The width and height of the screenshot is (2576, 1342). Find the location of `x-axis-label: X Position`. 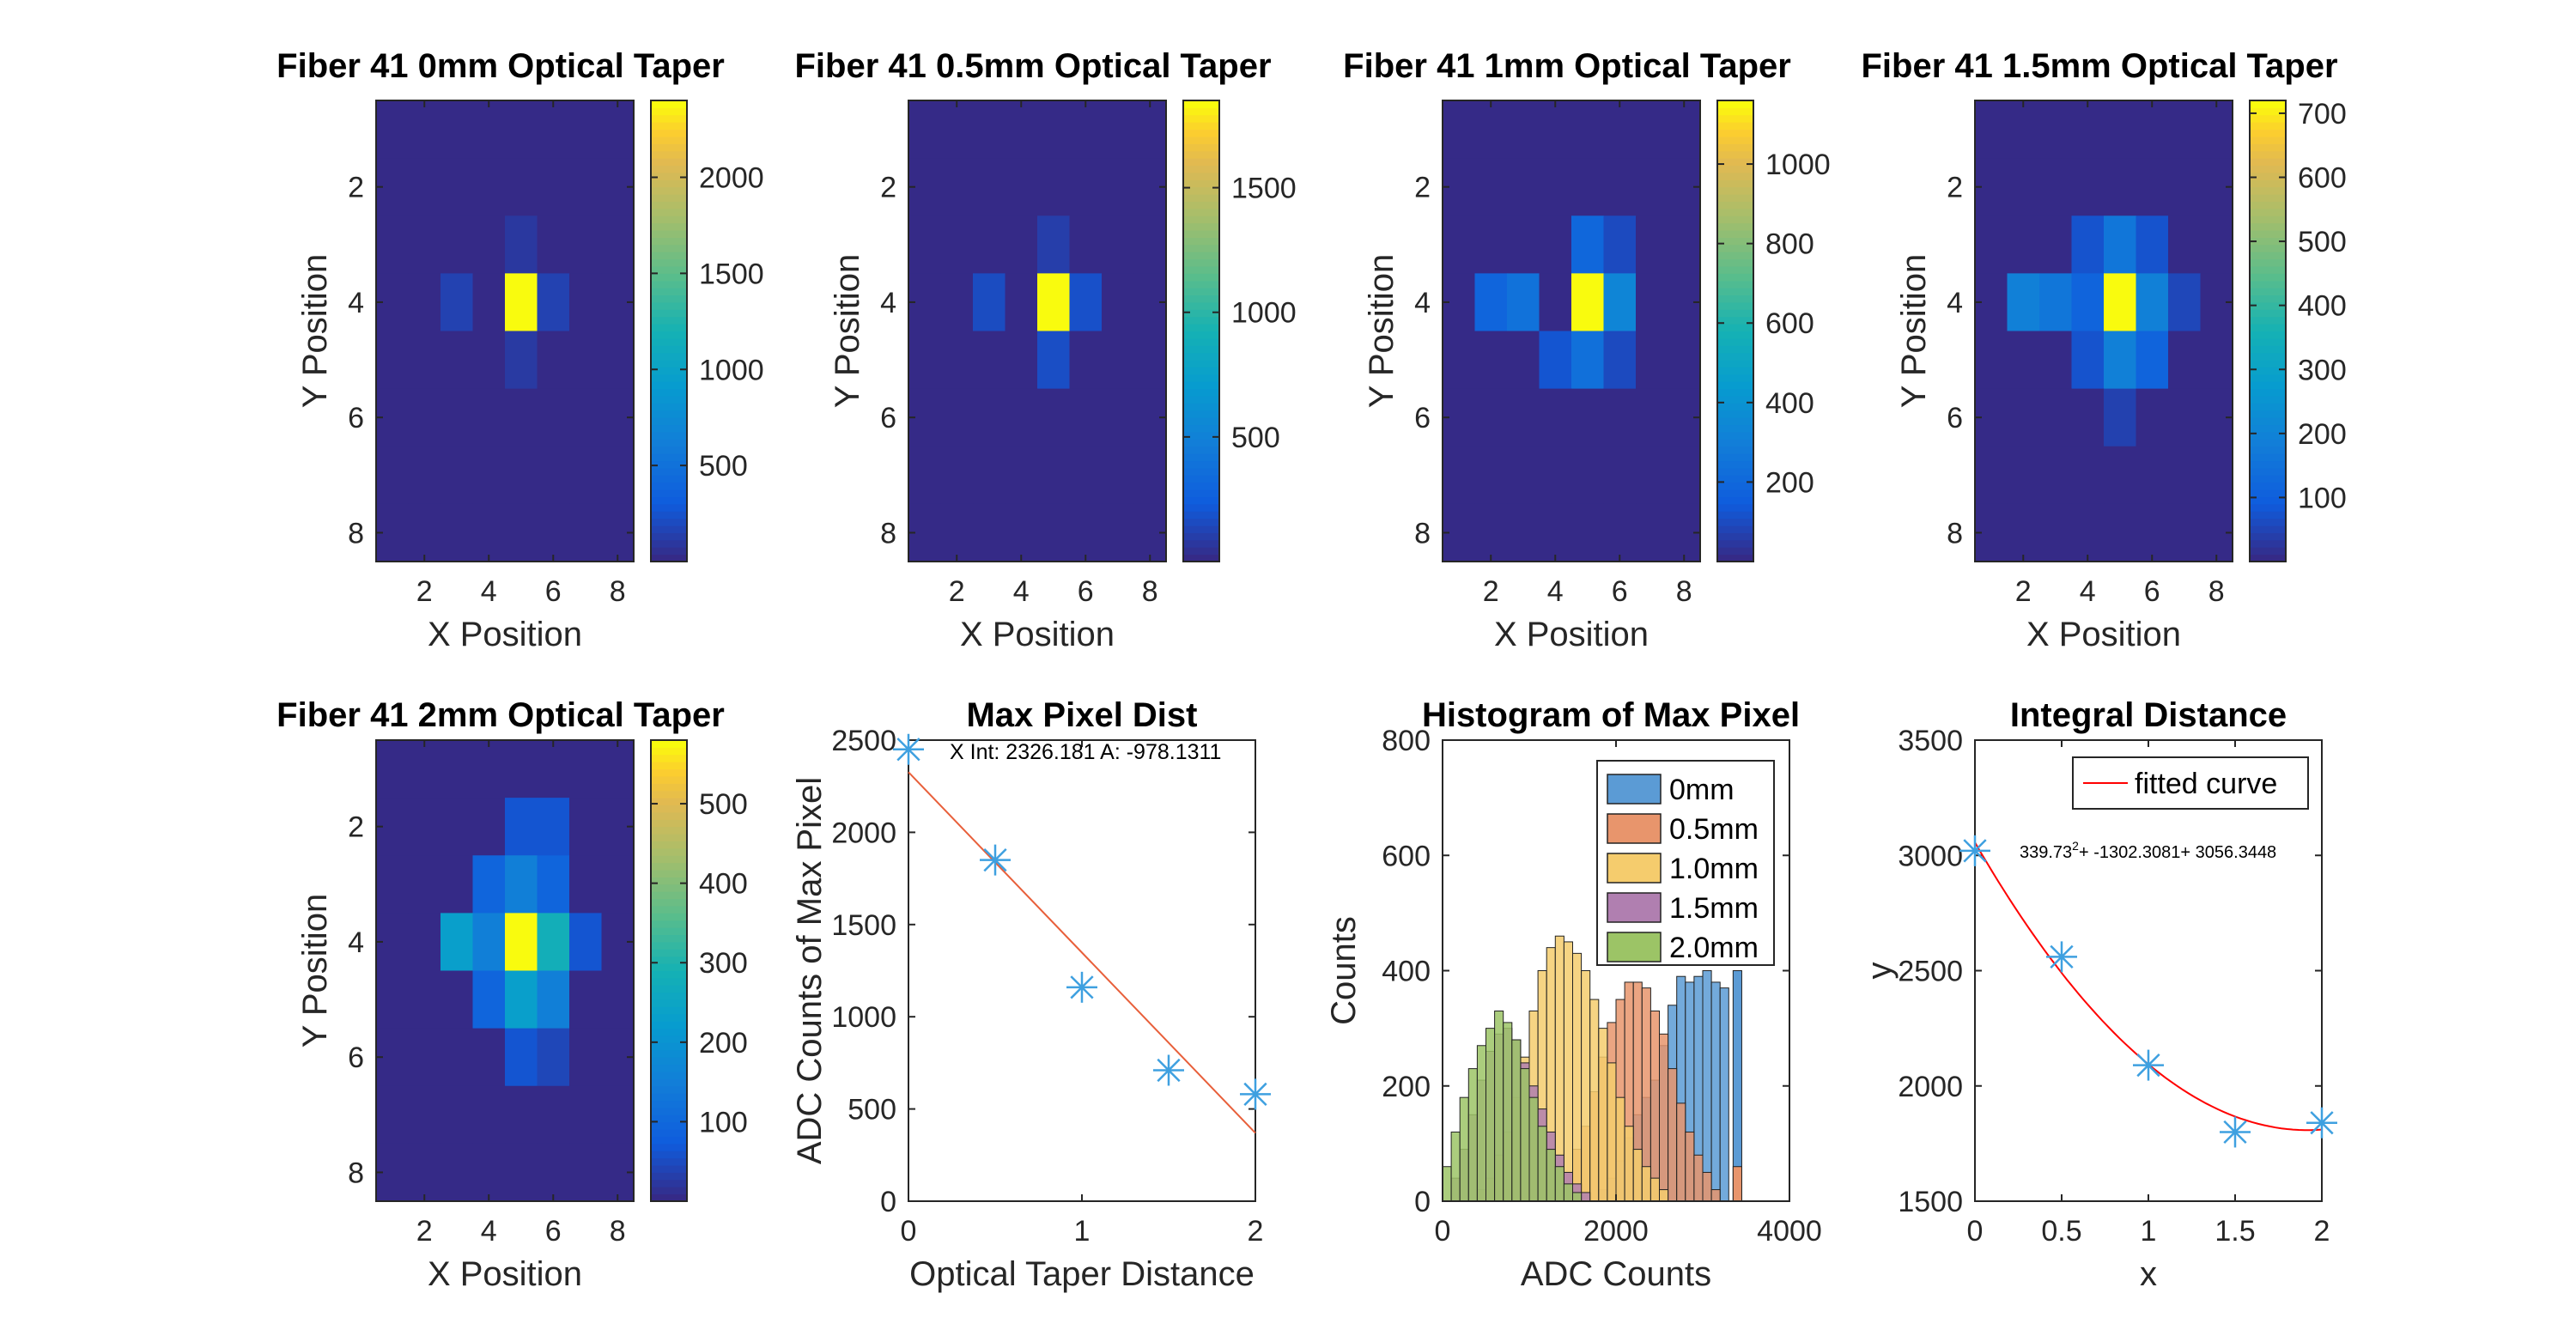

x-axis-label: X Position is located at coordinates (2104, 634).